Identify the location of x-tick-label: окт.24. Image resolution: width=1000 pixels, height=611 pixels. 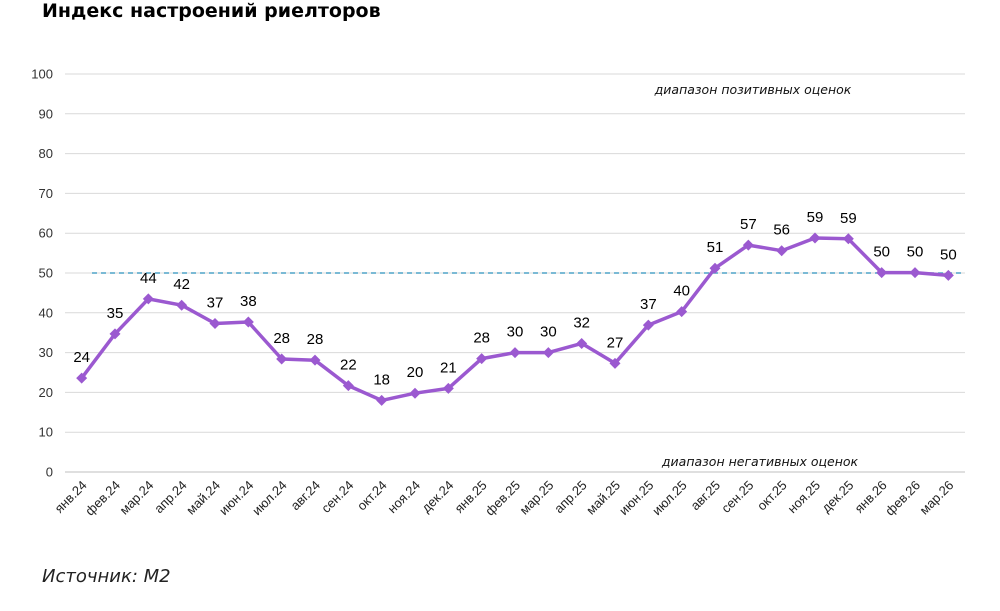
(372, 496).